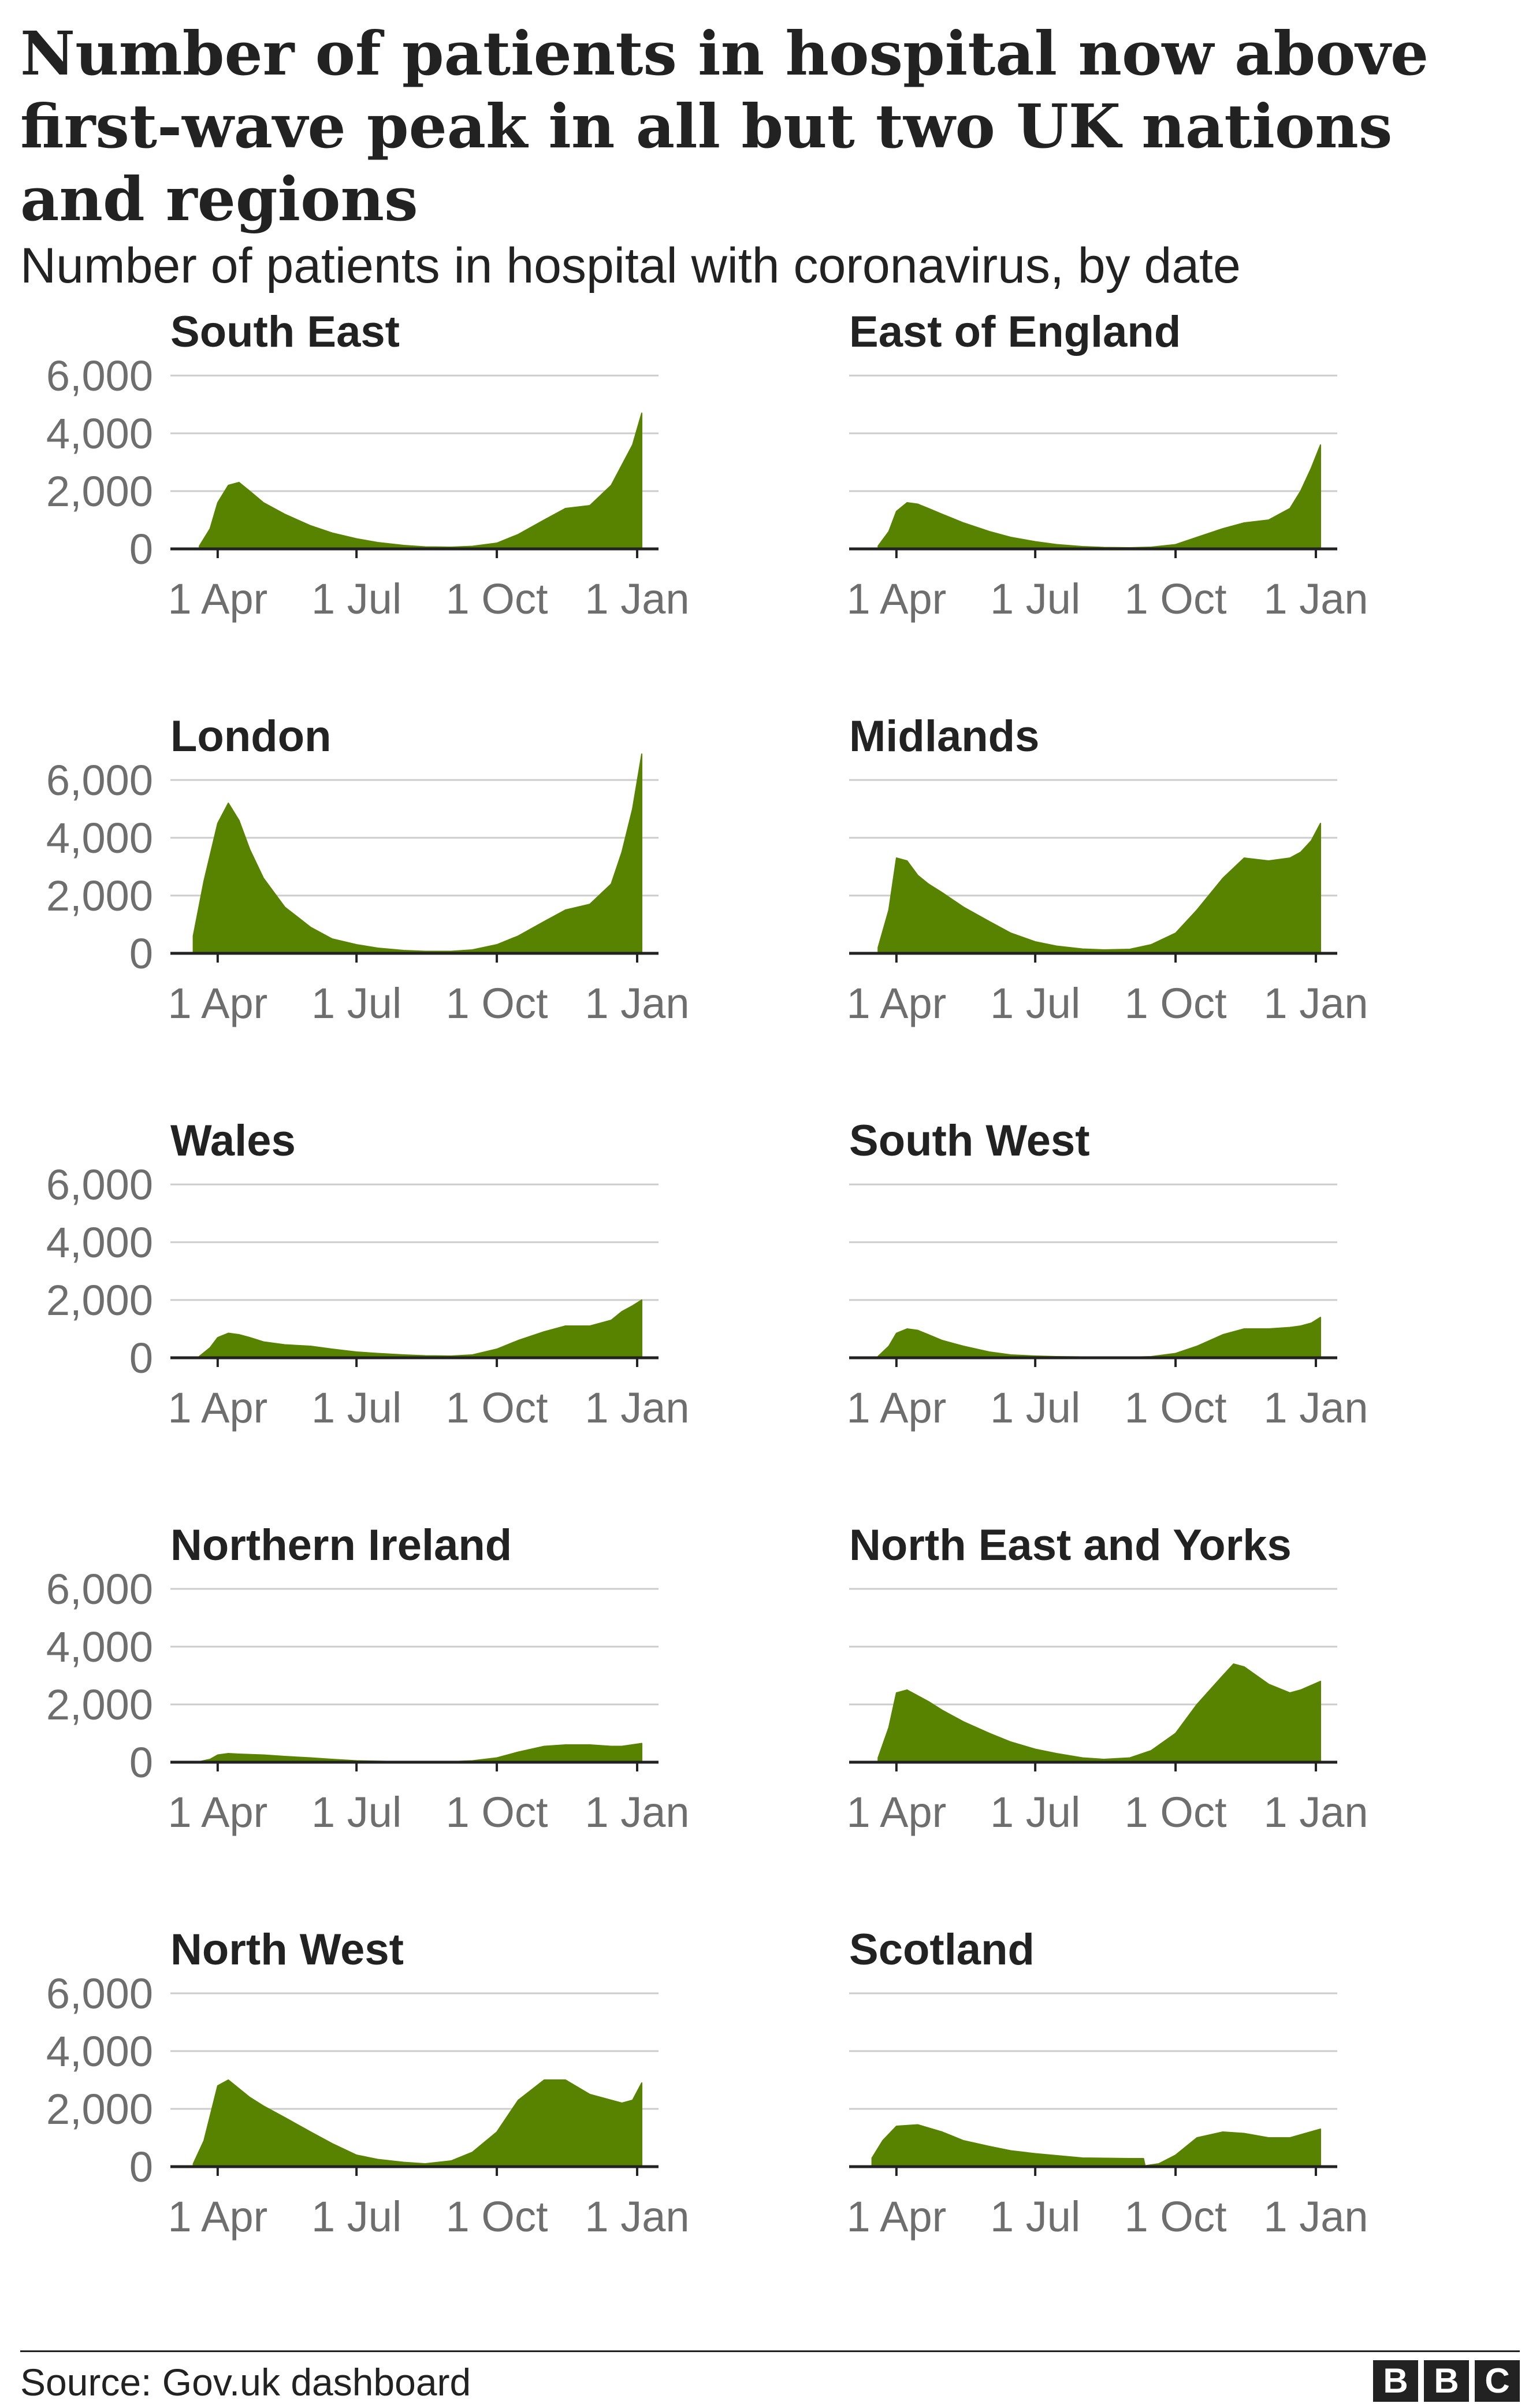 The width and height of the screenshot is (1540, 2407). I want to click on panel-title-south-west: South West, so click(969, 1141).